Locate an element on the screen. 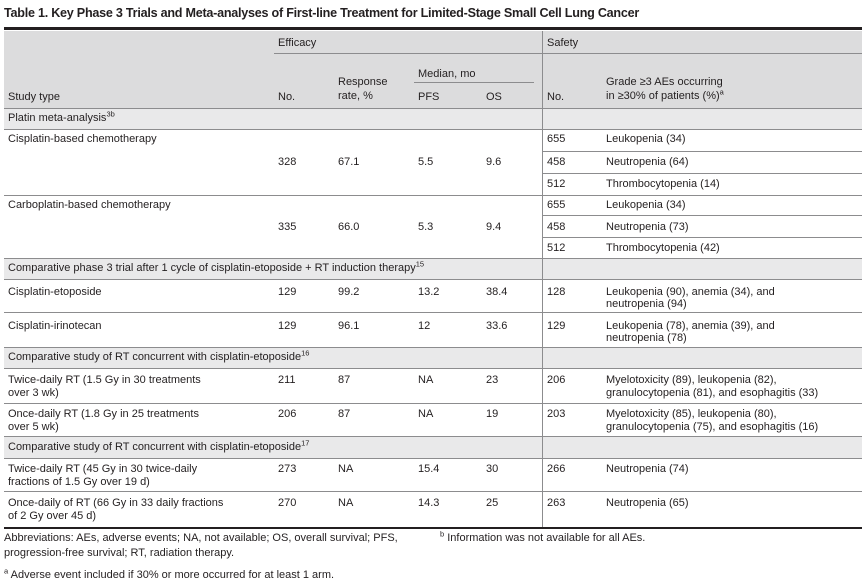 This screenshot has height=588, width=865. ae-cell-l2: neutropenia (94) is located at coordinates (646, 304).